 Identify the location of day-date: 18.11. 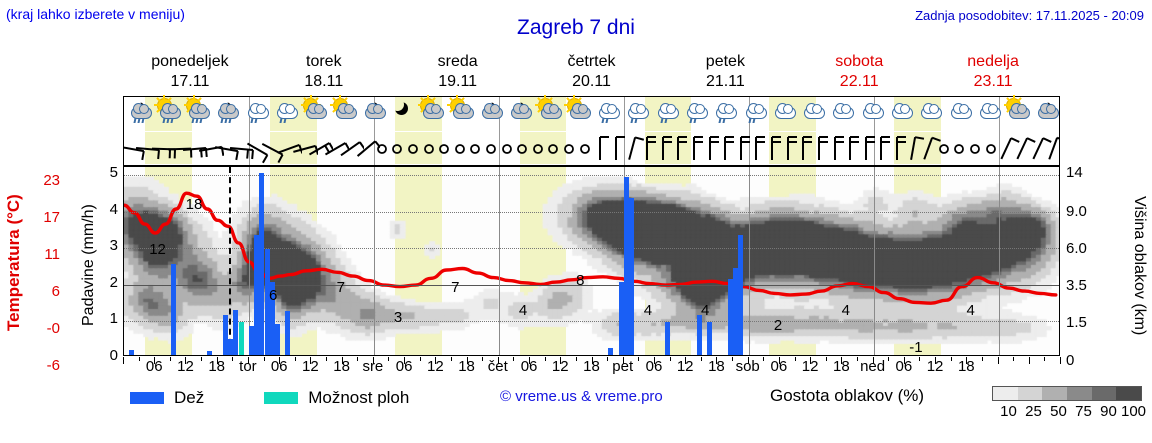
(324, 81).